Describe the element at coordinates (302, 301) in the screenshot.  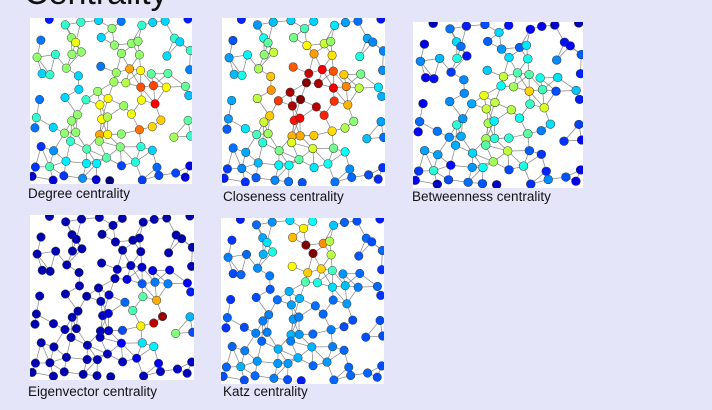
I see `graph-svg` at that location.